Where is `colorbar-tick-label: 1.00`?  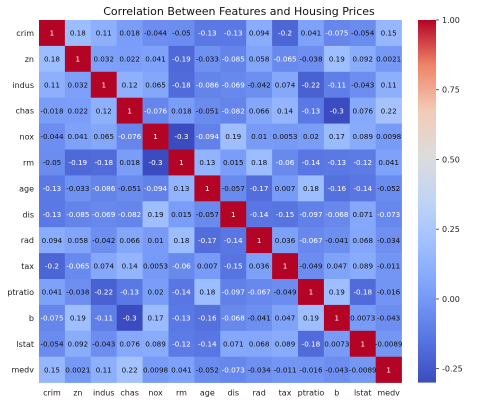 colorbar-tick-label: 1.00 is located at coordinates (451, 20).